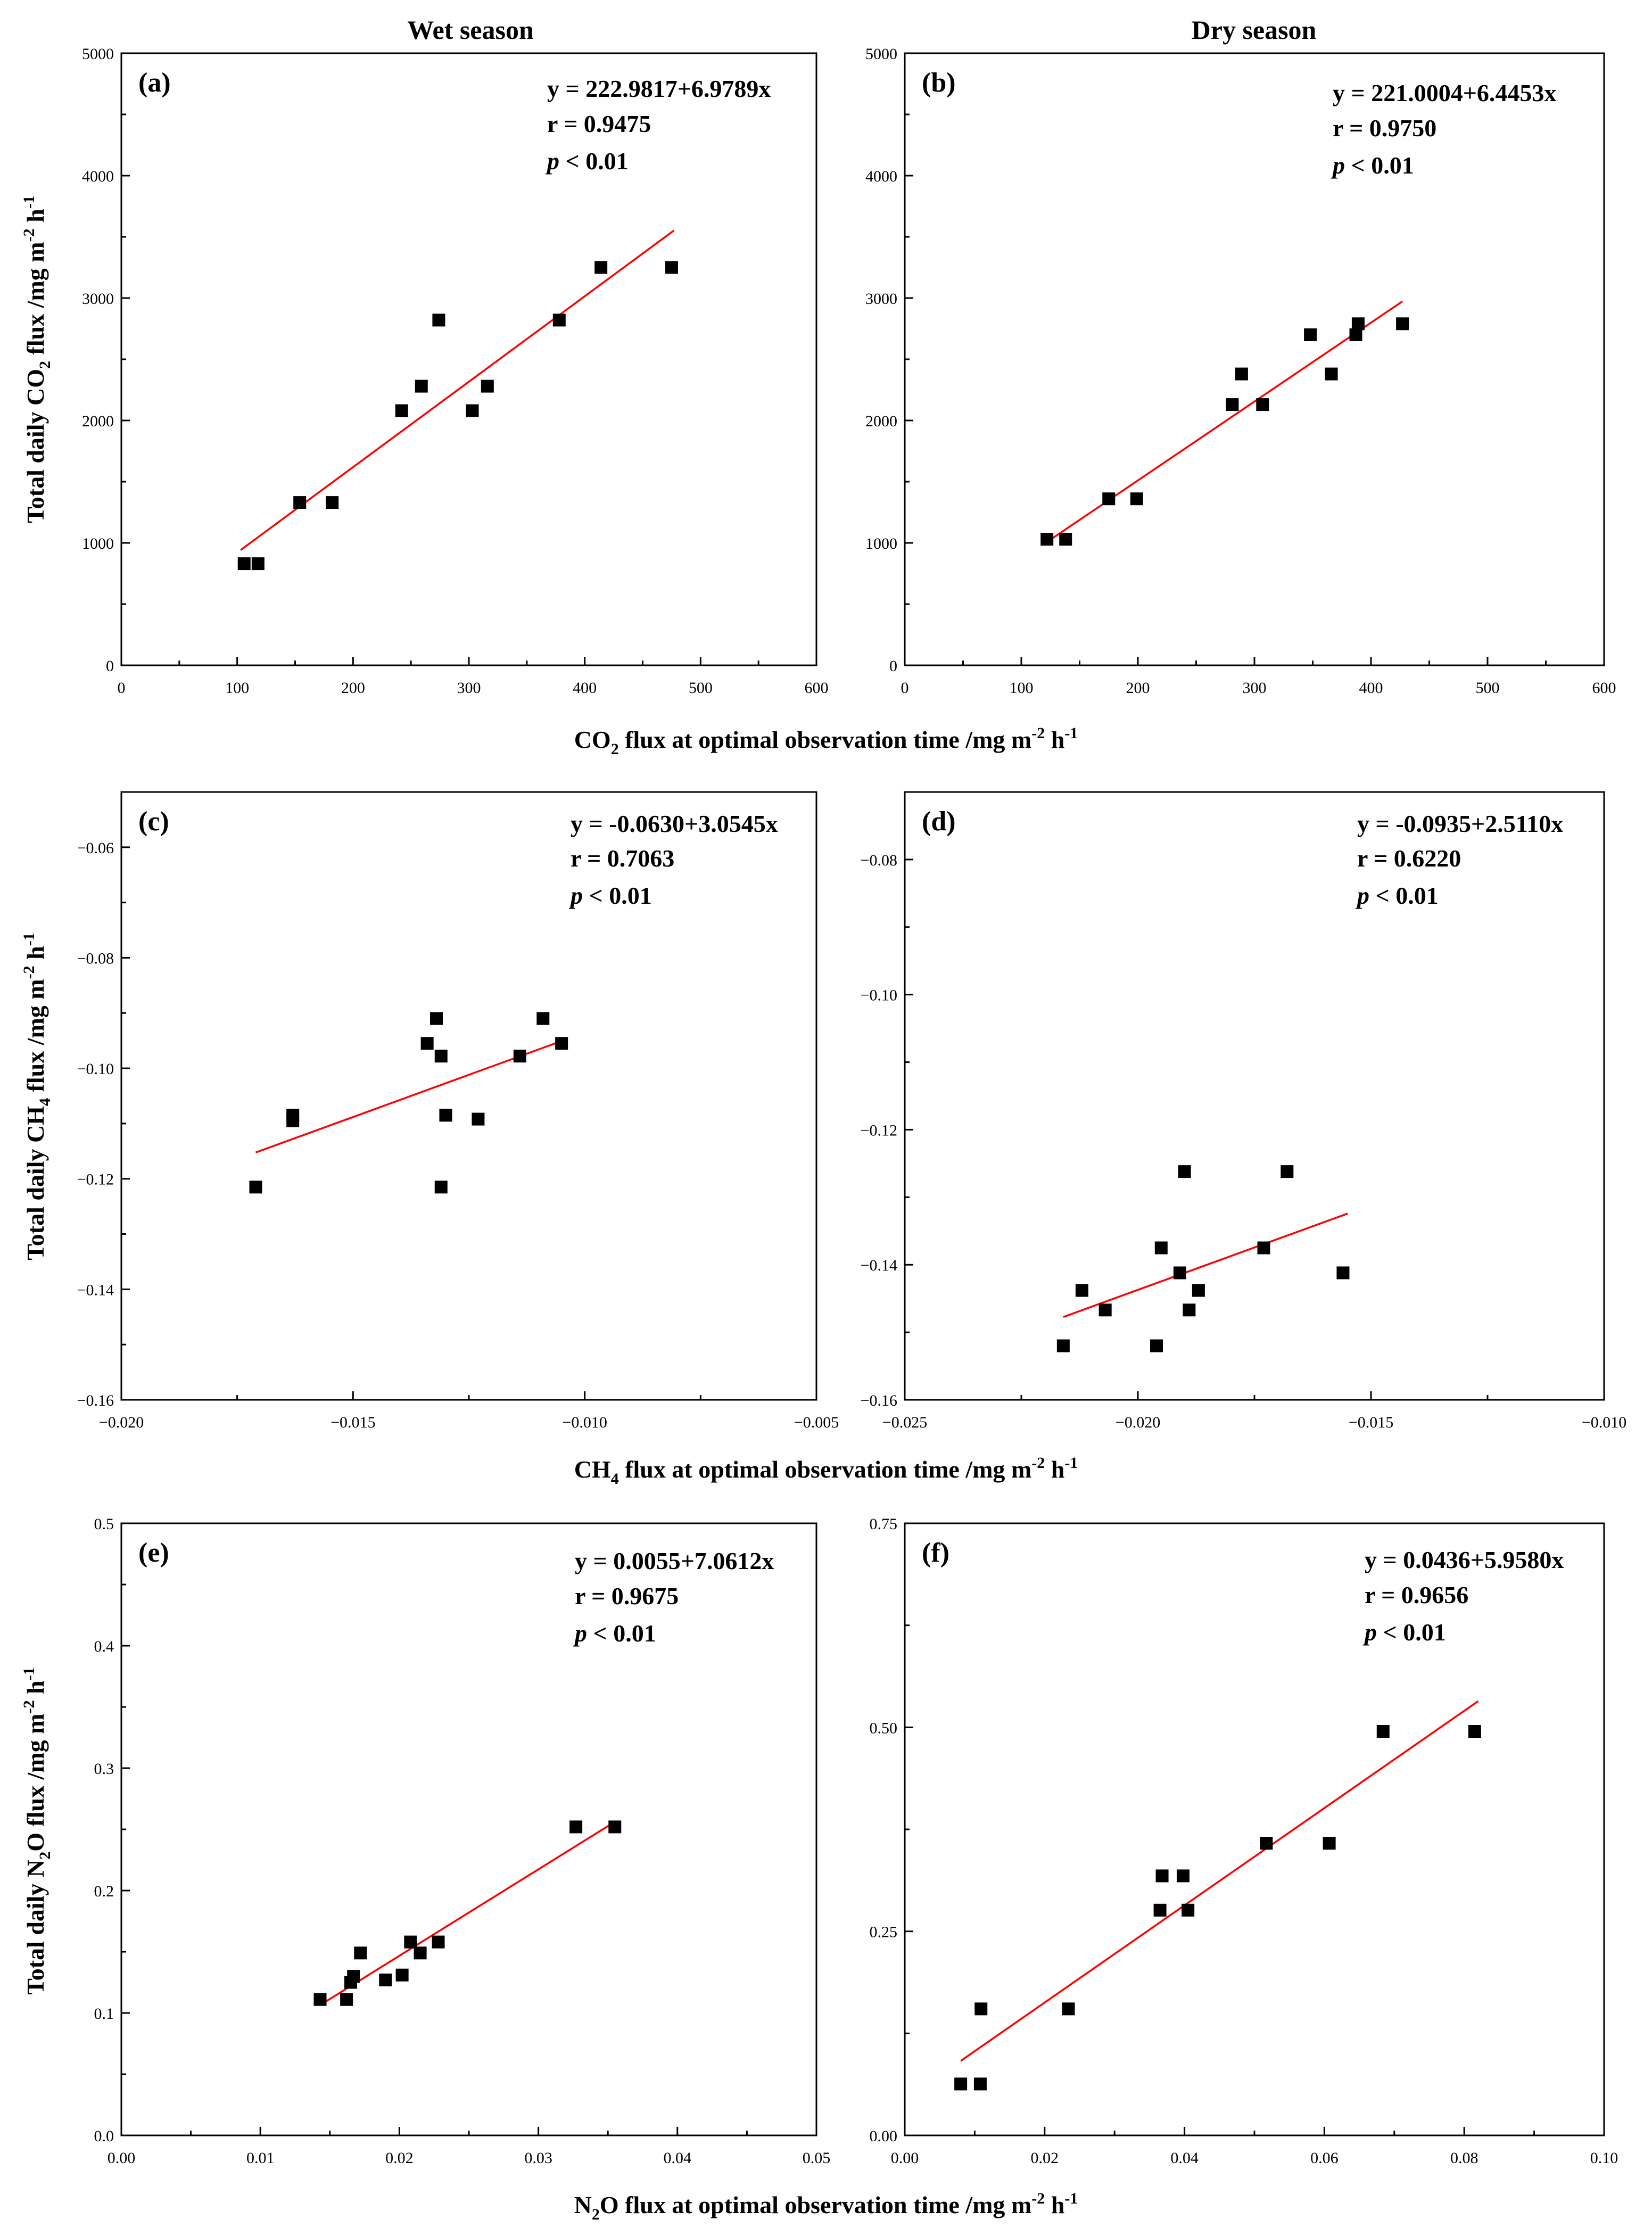 This screenshot has height=2236, width=1652. I want to click on y-axis-title-n2o: Total daily N2O flux /mg m-2 h-1, so click(37, 1830).